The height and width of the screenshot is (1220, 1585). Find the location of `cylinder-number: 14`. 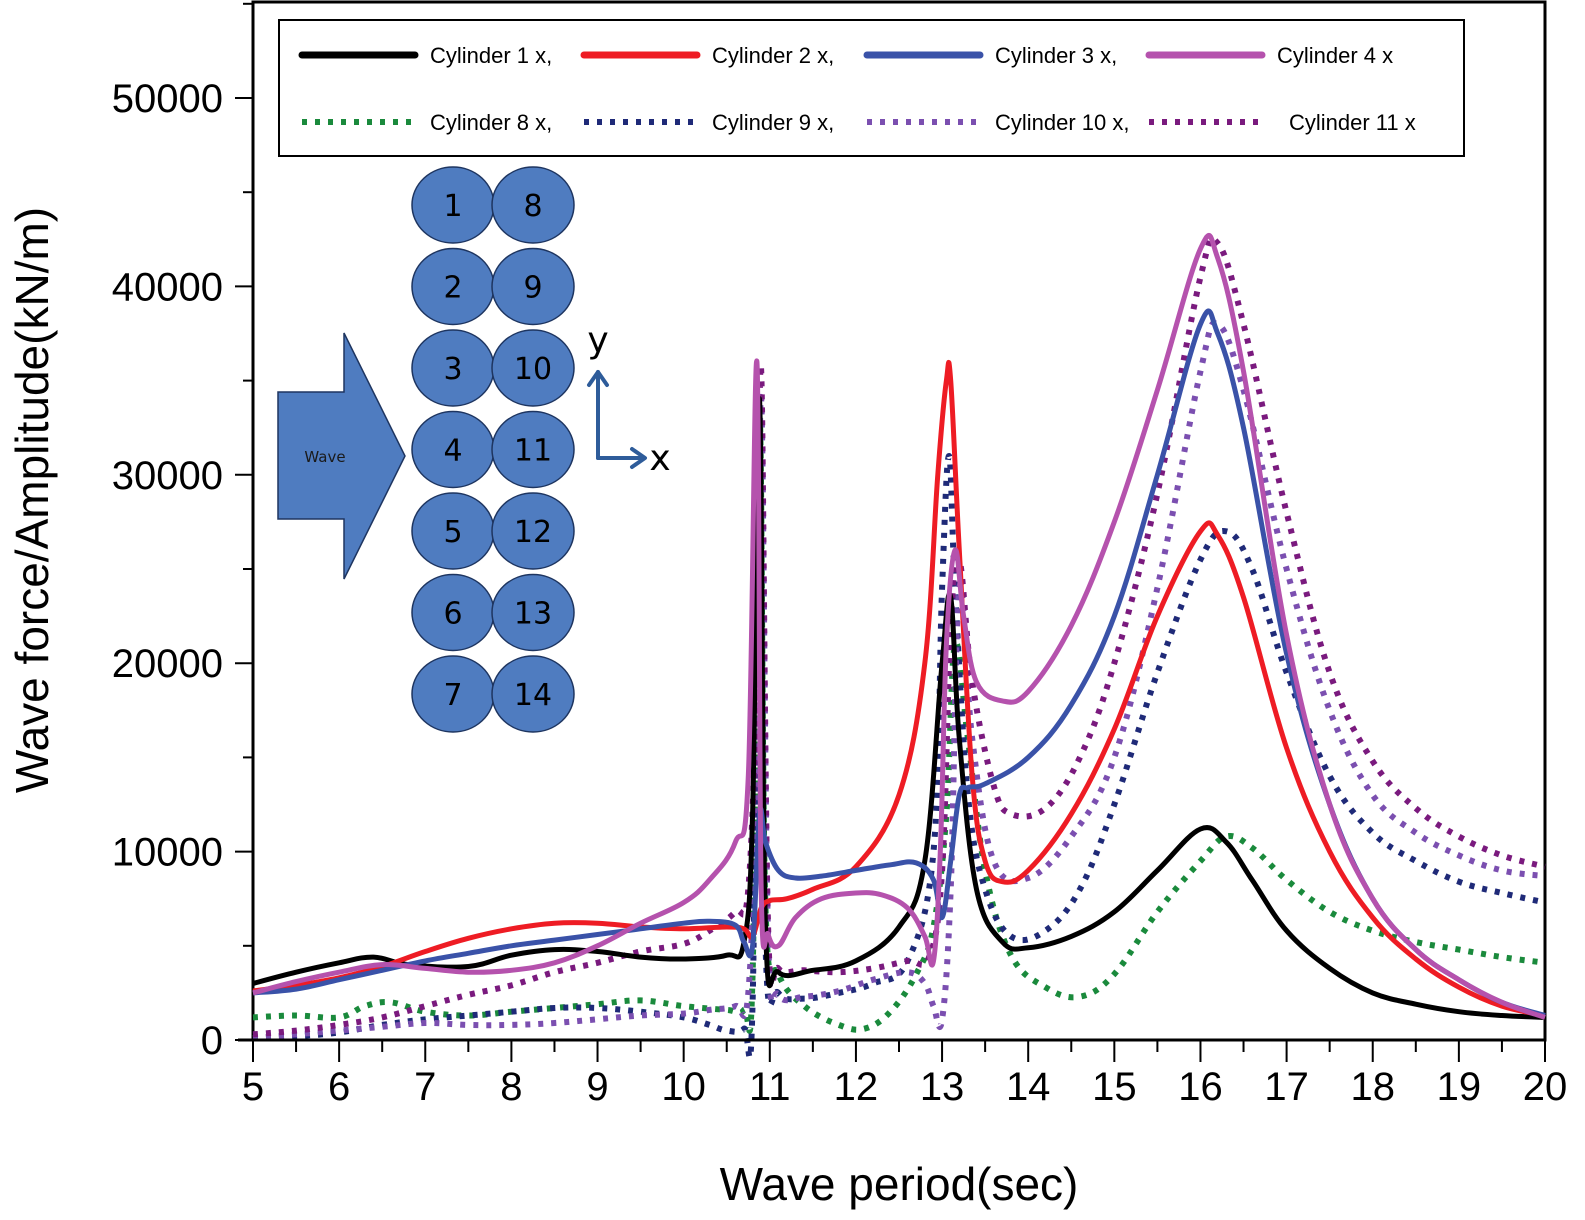

cylinder-number: 14 is located at coordinates (533, 695).